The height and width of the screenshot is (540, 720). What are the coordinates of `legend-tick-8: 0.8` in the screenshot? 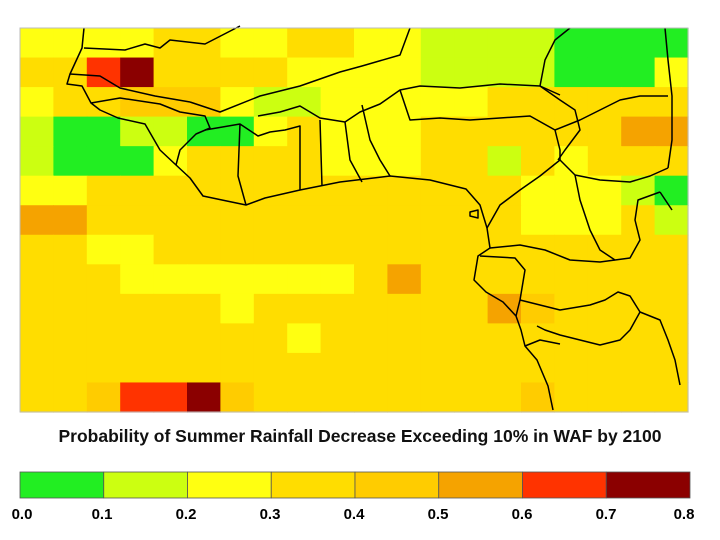 It's located at (684, 514).